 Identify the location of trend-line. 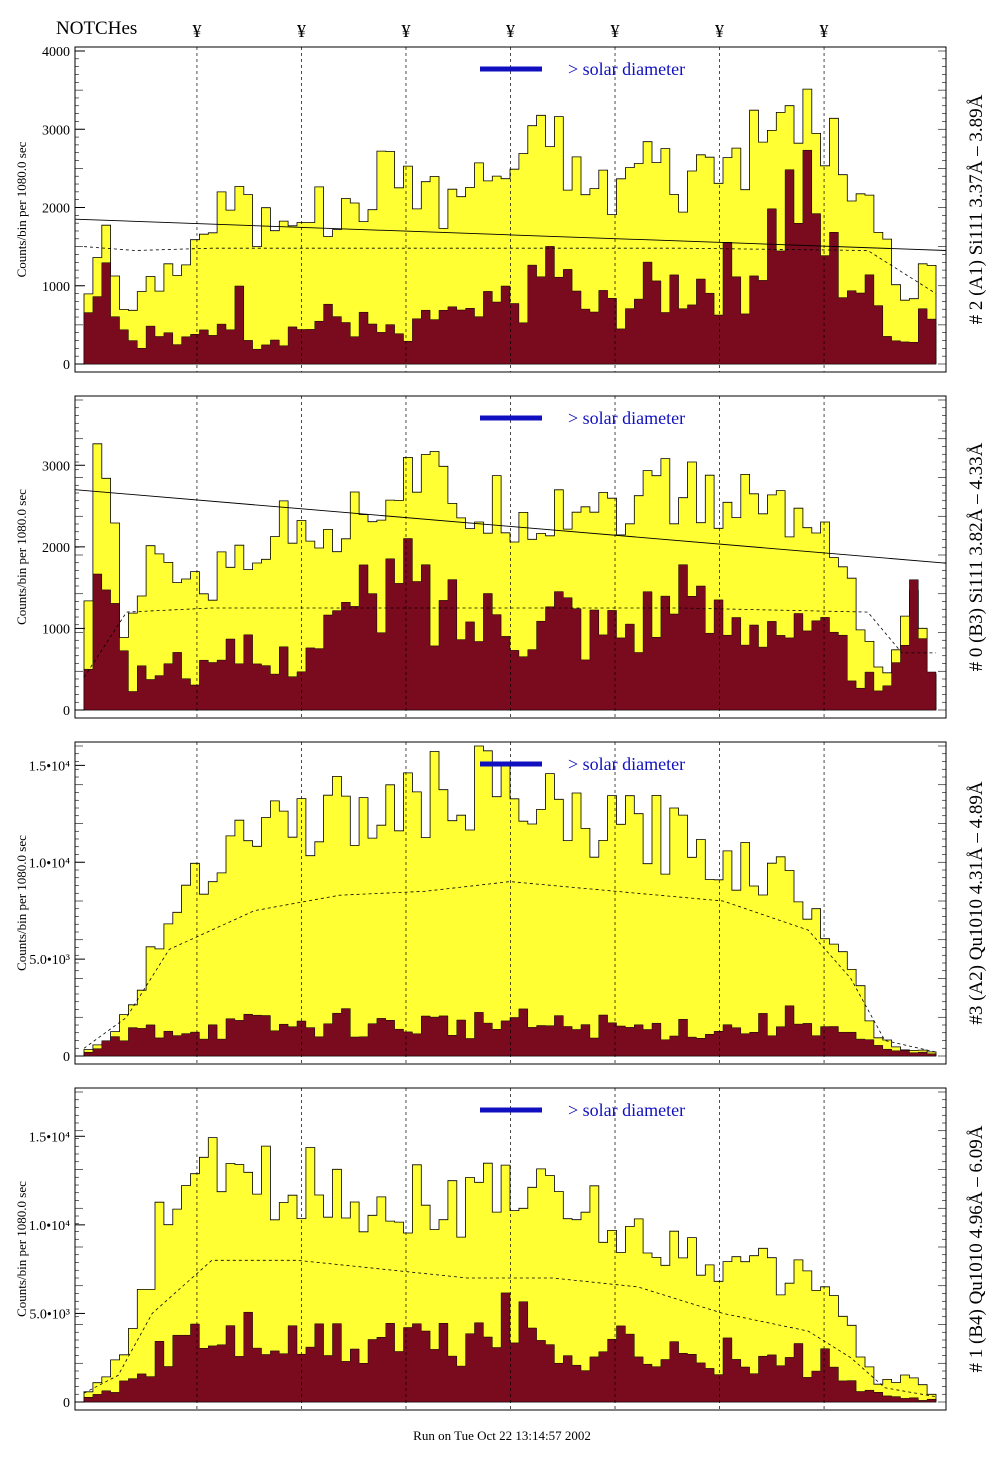
(510, 526).